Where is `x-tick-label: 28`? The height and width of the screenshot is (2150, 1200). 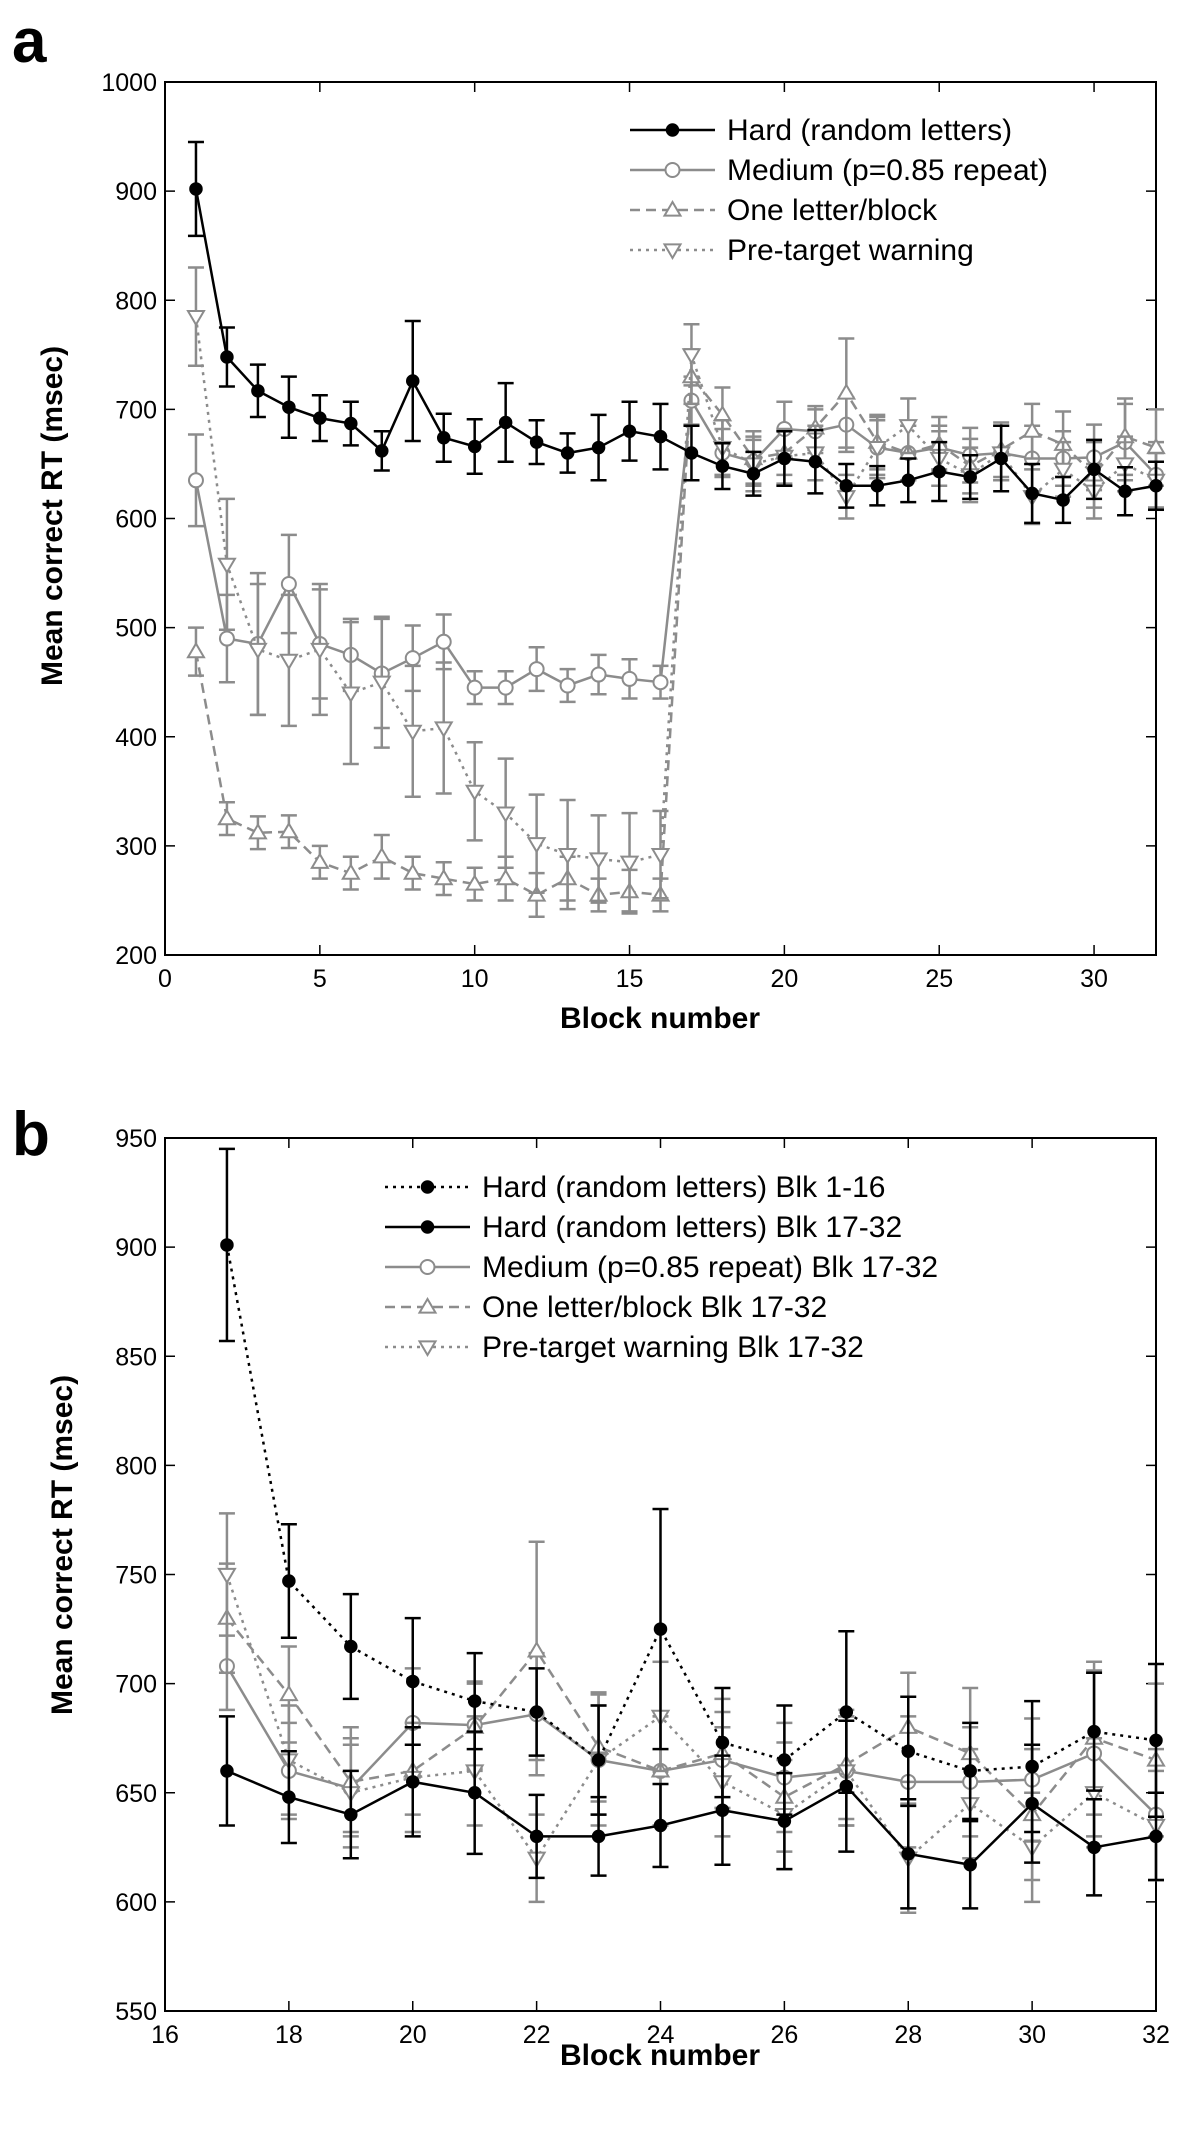
x-tick-label: 28 is located at coordinates (908, 2035).